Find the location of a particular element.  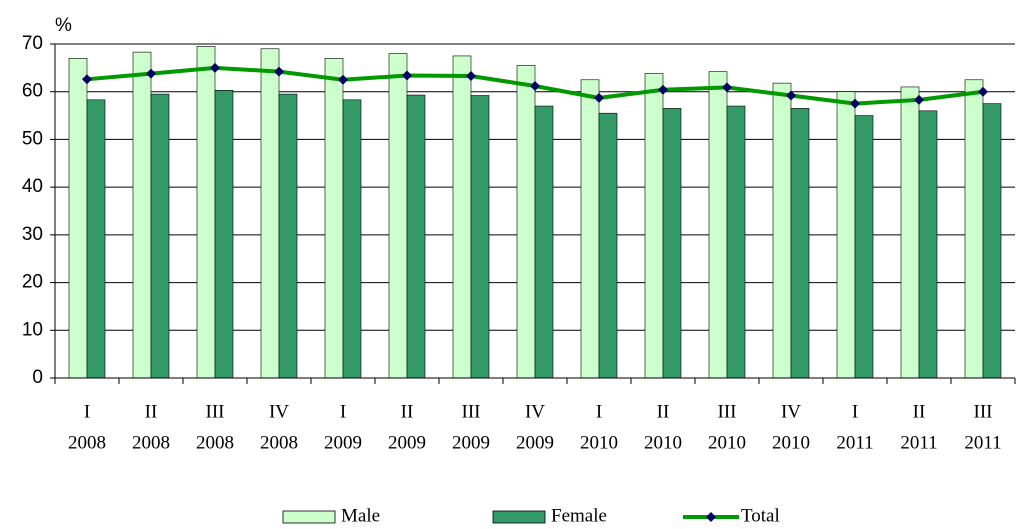

legend-marker is located at coordinates (711, 517).